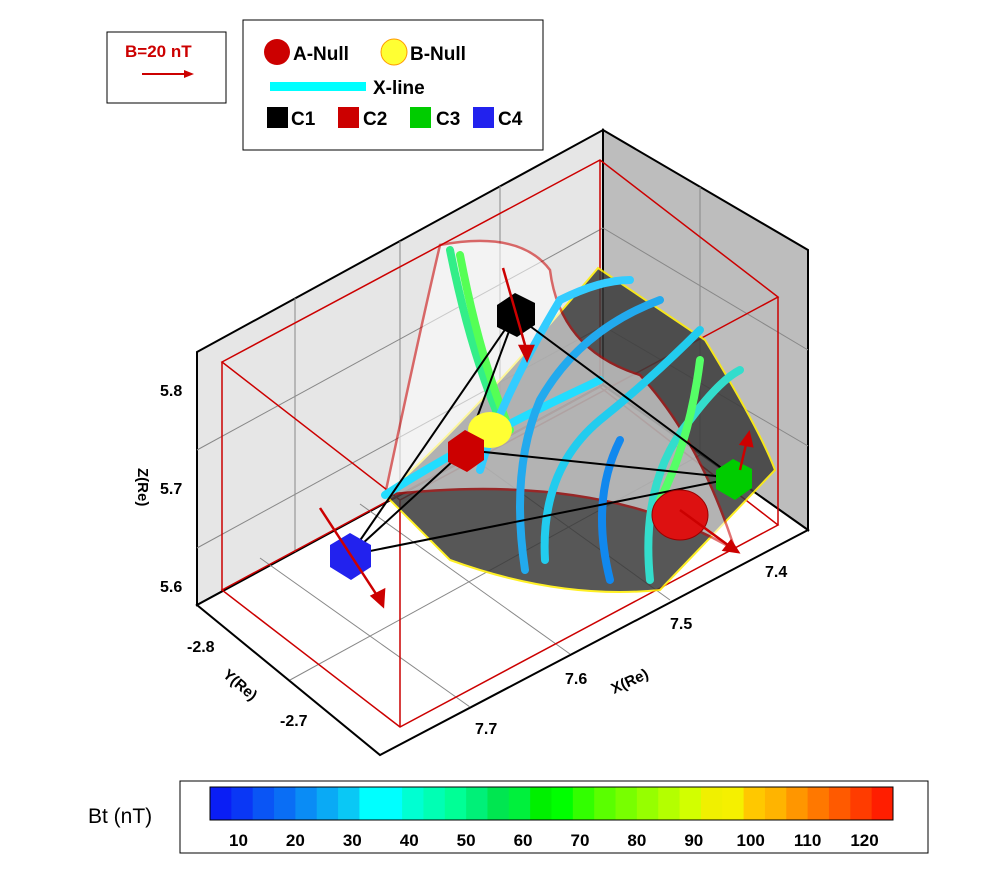  What do you see at coordinates (399, 88) in the screenshot?
I see `legend-x-line: X-line` at bounding box center [399, 88].